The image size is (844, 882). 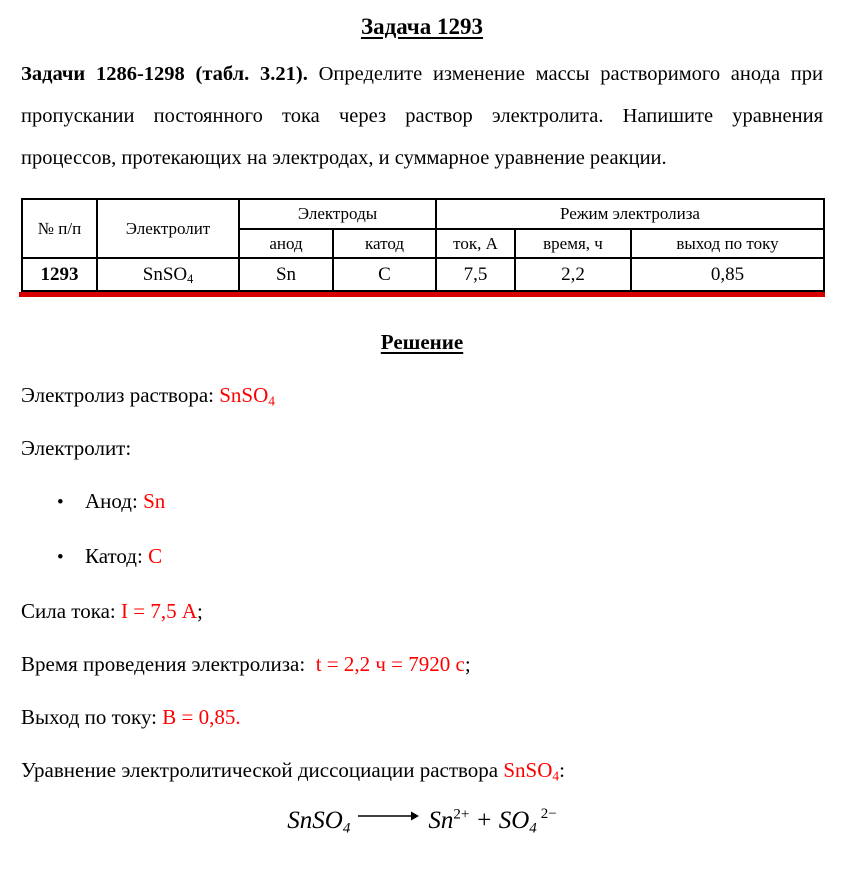 What do you see at coordinates (556, 776) in the screenshot?
I see `dissociation-value-subscript: 4` at bounding box center [556, 776].